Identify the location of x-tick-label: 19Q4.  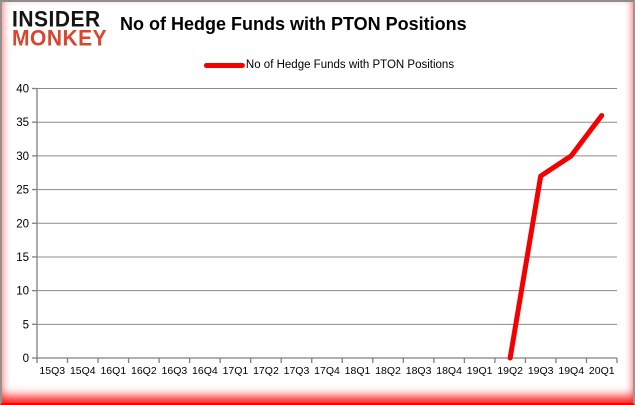
(571, 371).